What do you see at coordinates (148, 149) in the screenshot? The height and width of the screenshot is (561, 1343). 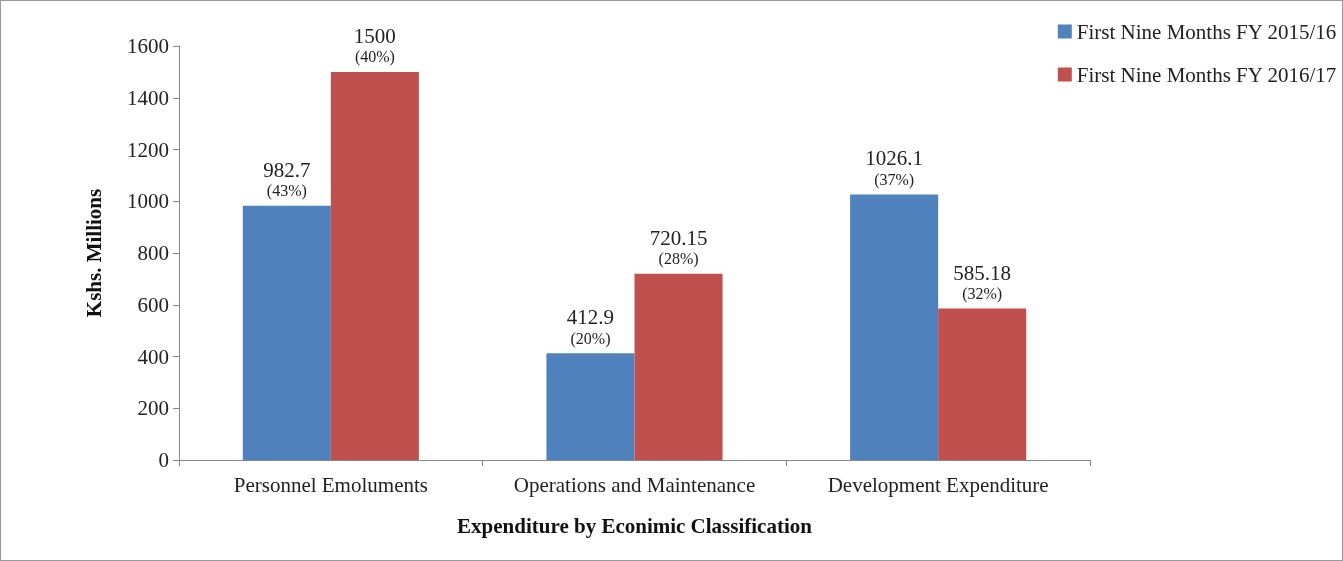 I see `y-tick-label: 1200` at bounding box center [148, 149].